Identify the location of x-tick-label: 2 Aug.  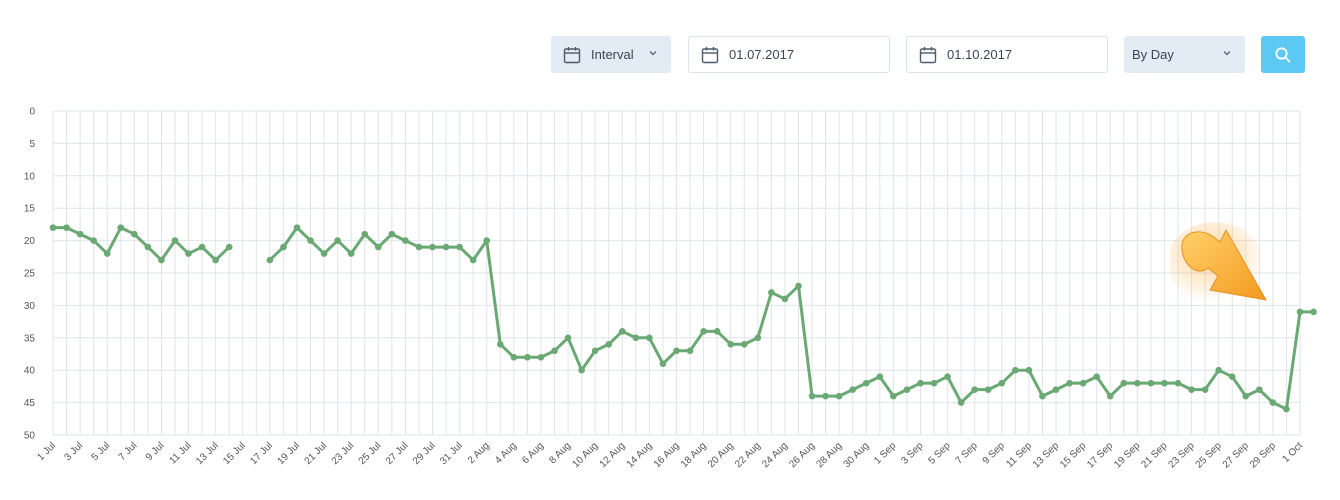
(479, 453).